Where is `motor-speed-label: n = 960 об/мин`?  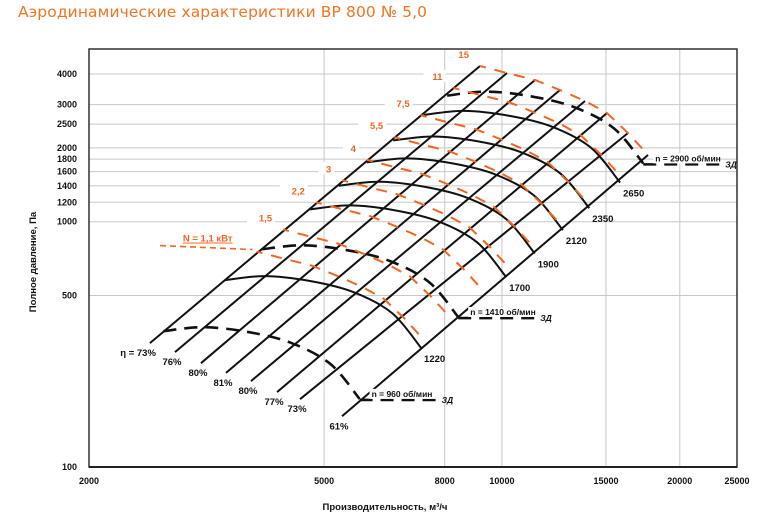
motor-speed-label: n = 960 об/мин is located at coordinates (402, 394).